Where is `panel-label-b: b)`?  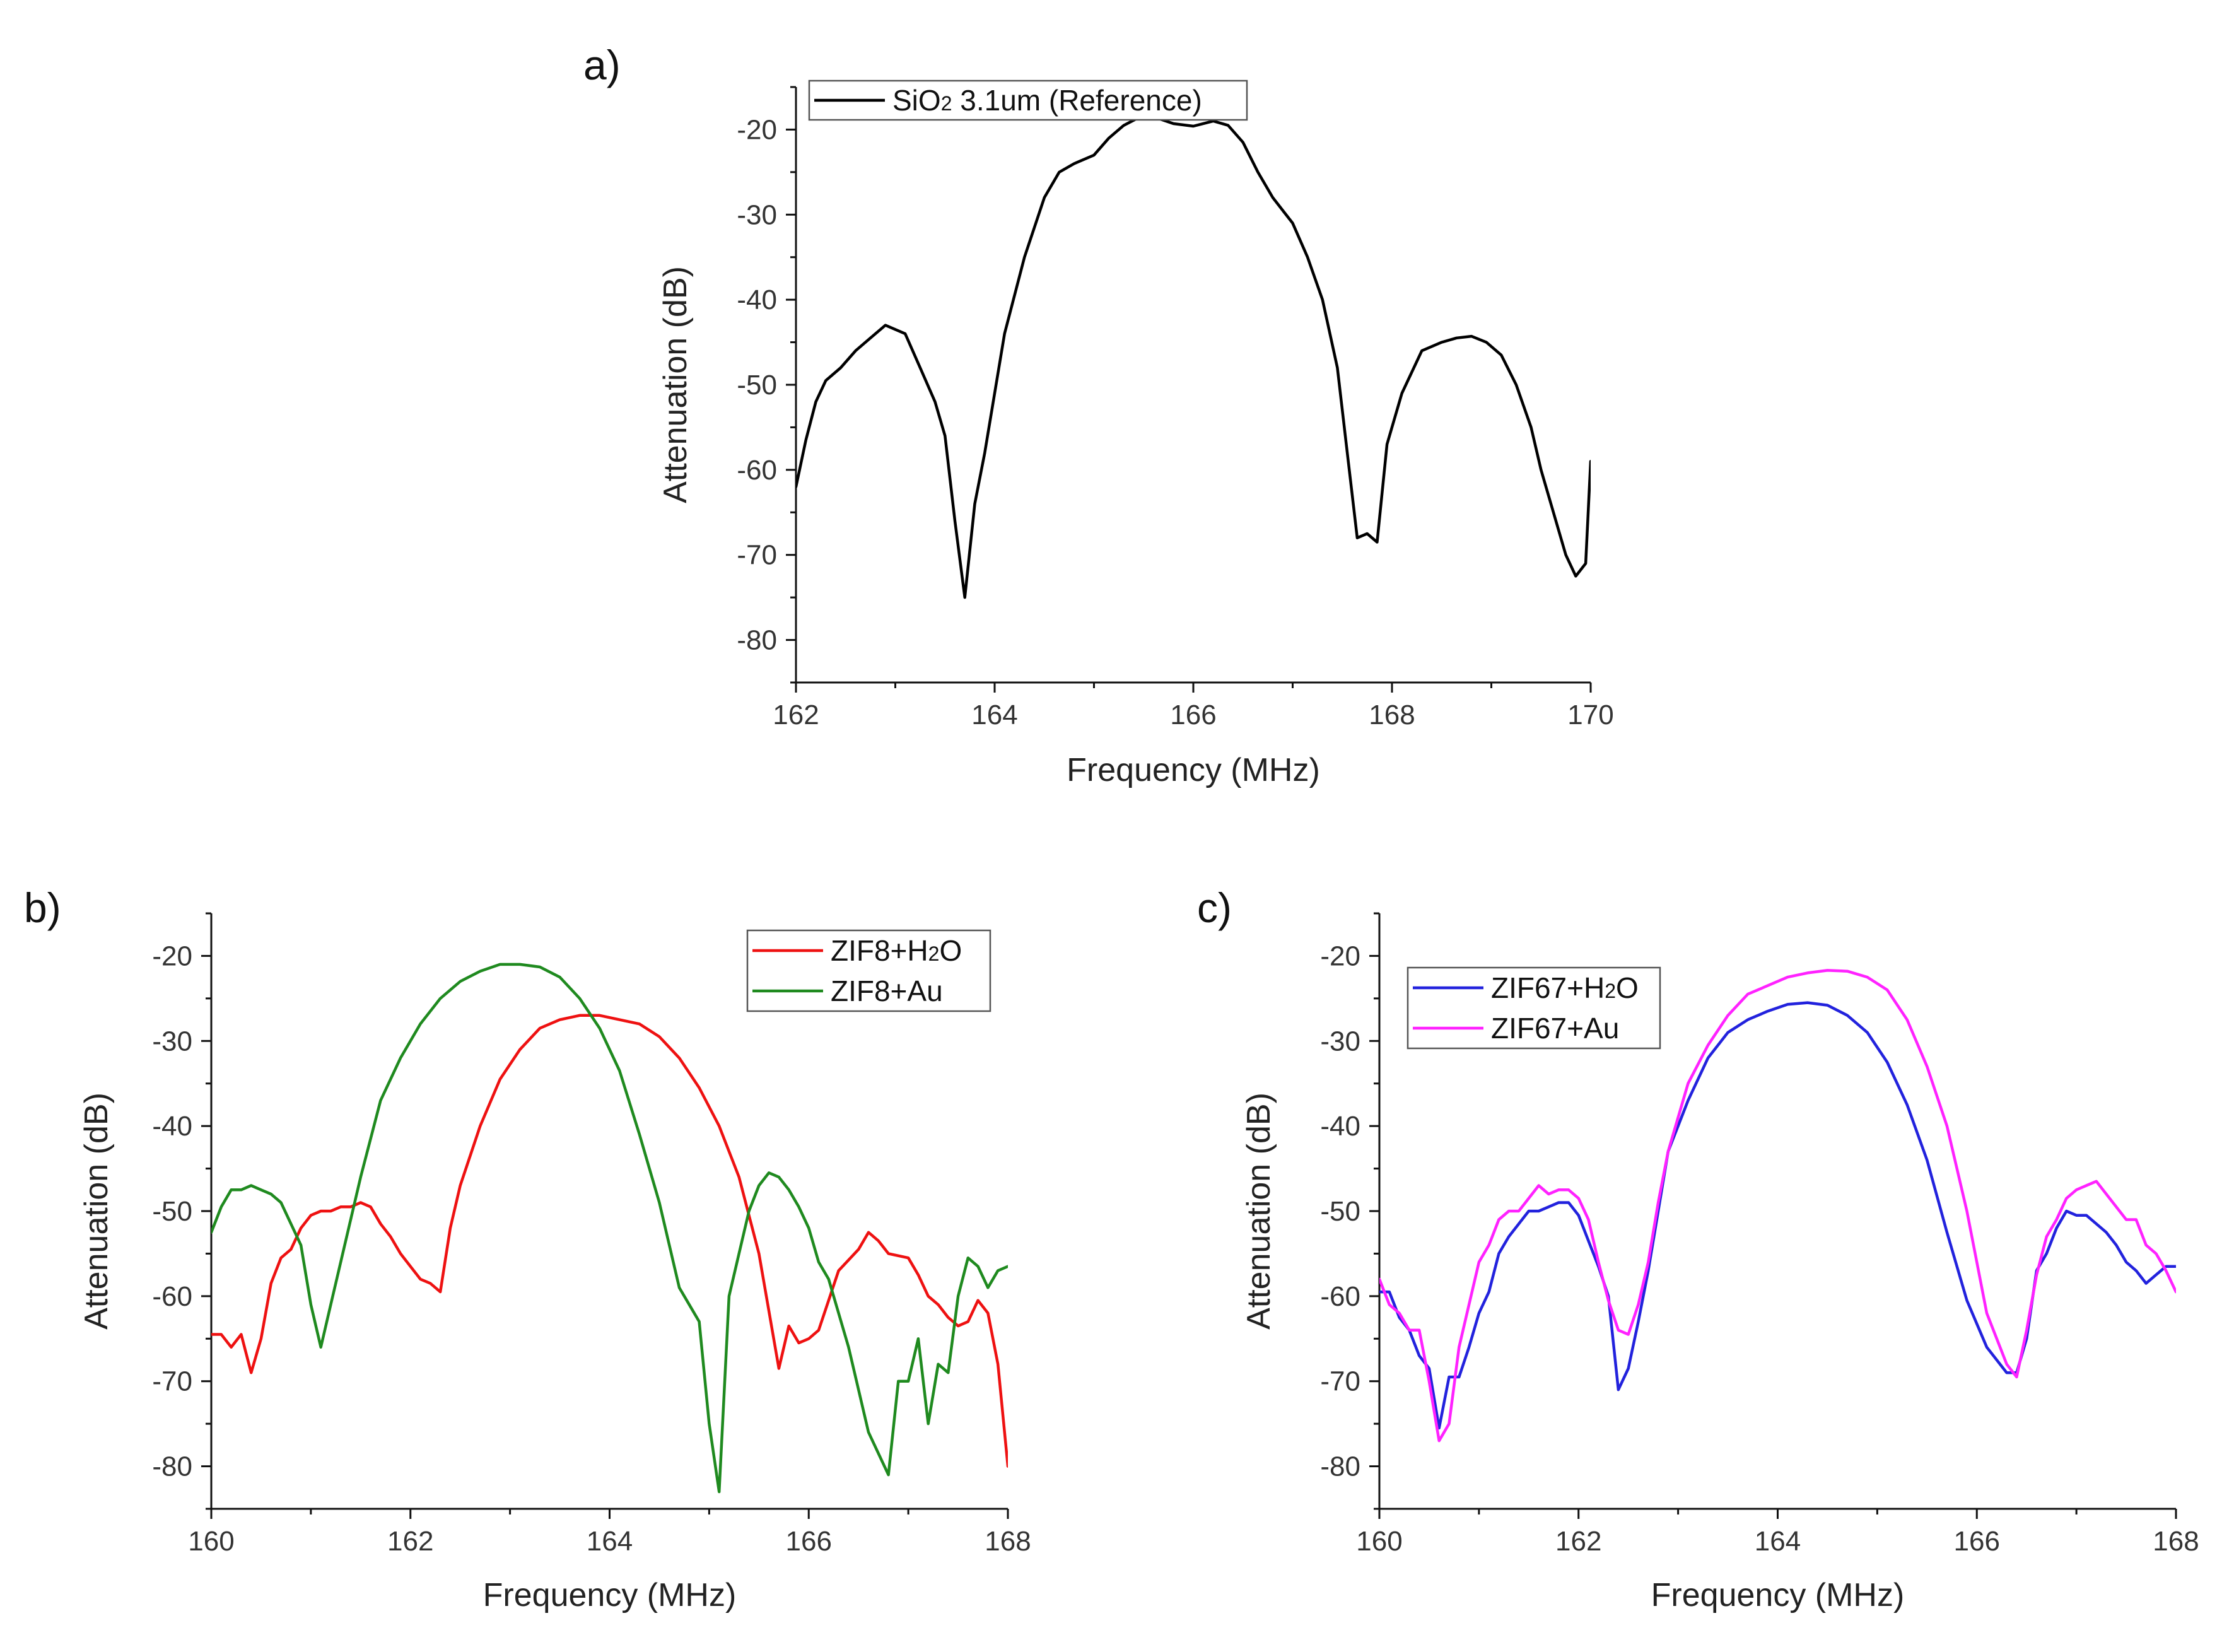 panel-label-b: b) is located at coordinates (42, 907).